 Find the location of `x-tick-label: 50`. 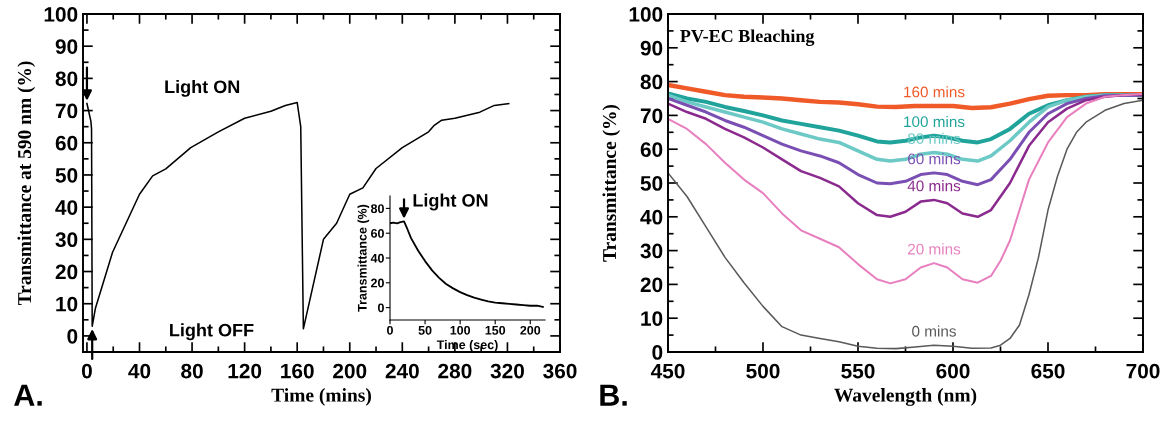

x-tick-label: 50 is located at coordinates (425, 330).